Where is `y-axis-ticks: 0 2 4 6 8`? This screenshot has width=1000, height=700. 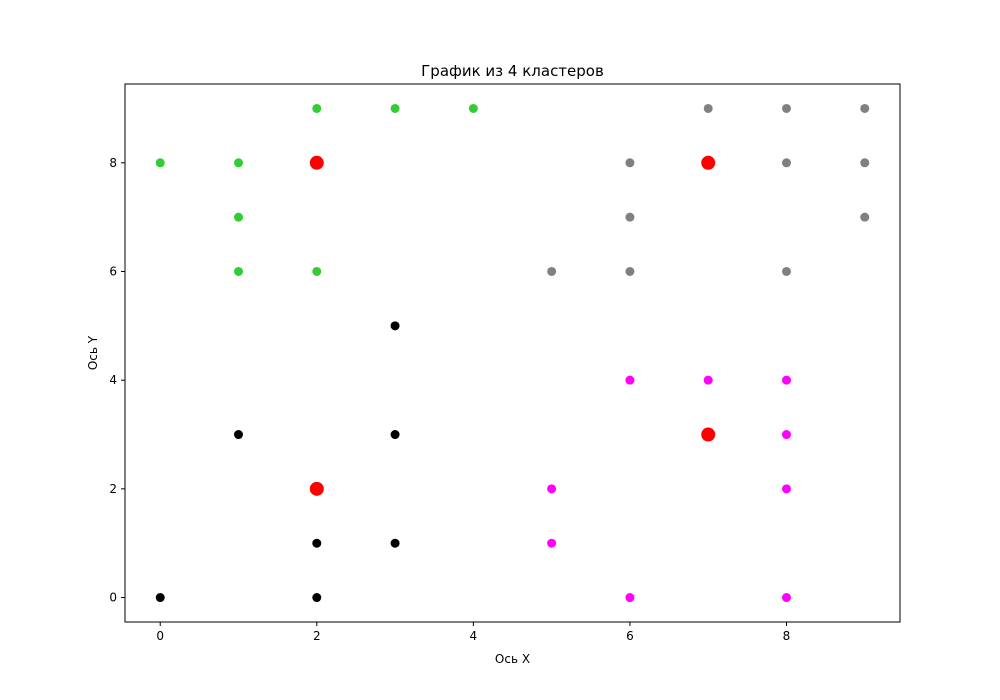 y-axis-ticks: 0 2 4 6 8 is located at coordinates (117, 380).